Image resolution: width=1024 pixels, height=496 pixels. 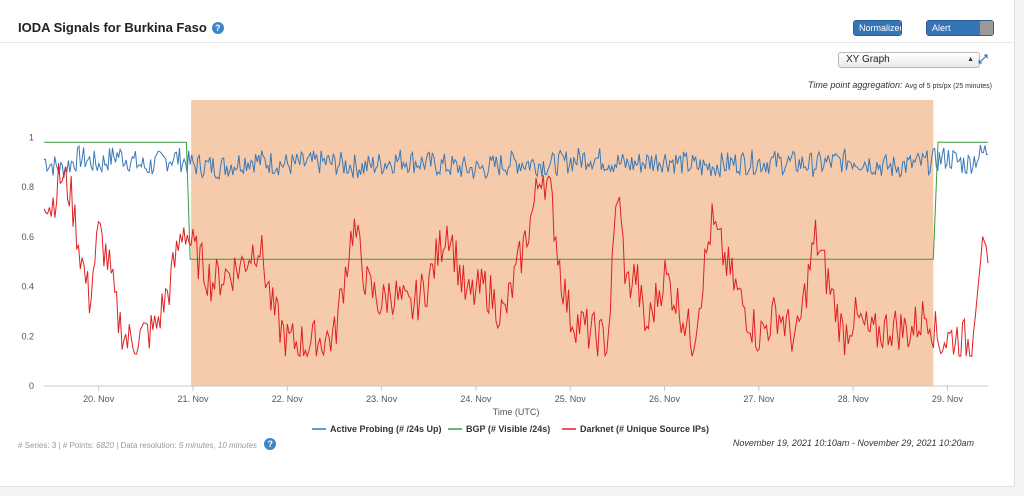 What do you see at coordinates (909, 60) in the screenshot?
I see `graph-type-select: XY Graph ▲` at bounding box center [909, 60].